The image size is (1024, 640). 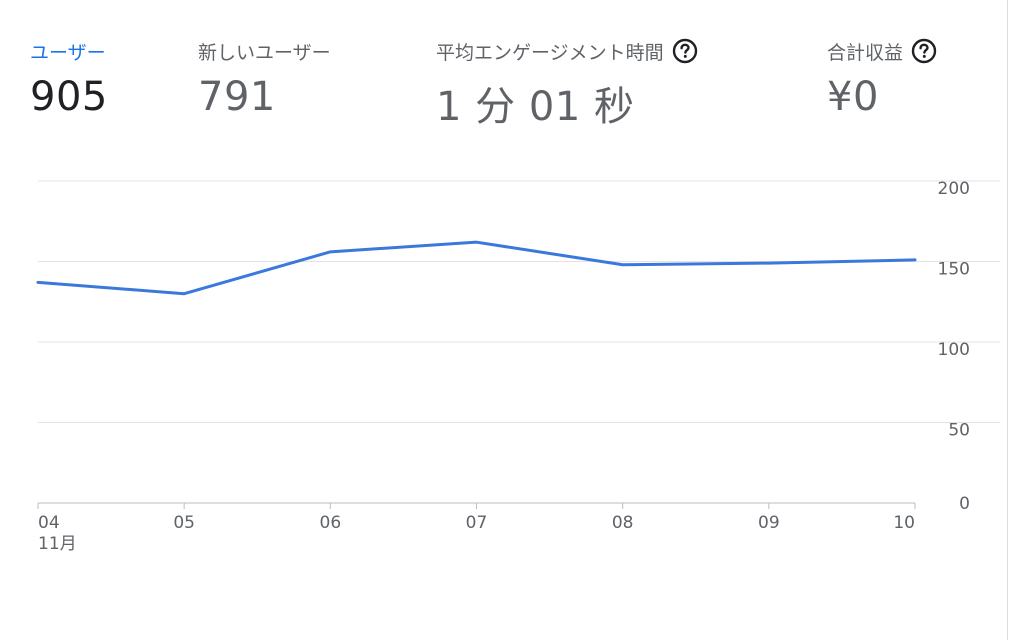 What do you see at coordinates (904, 523) in the screenshot?
I see `x-tick-label: 10` at bounding box center [904, 523].